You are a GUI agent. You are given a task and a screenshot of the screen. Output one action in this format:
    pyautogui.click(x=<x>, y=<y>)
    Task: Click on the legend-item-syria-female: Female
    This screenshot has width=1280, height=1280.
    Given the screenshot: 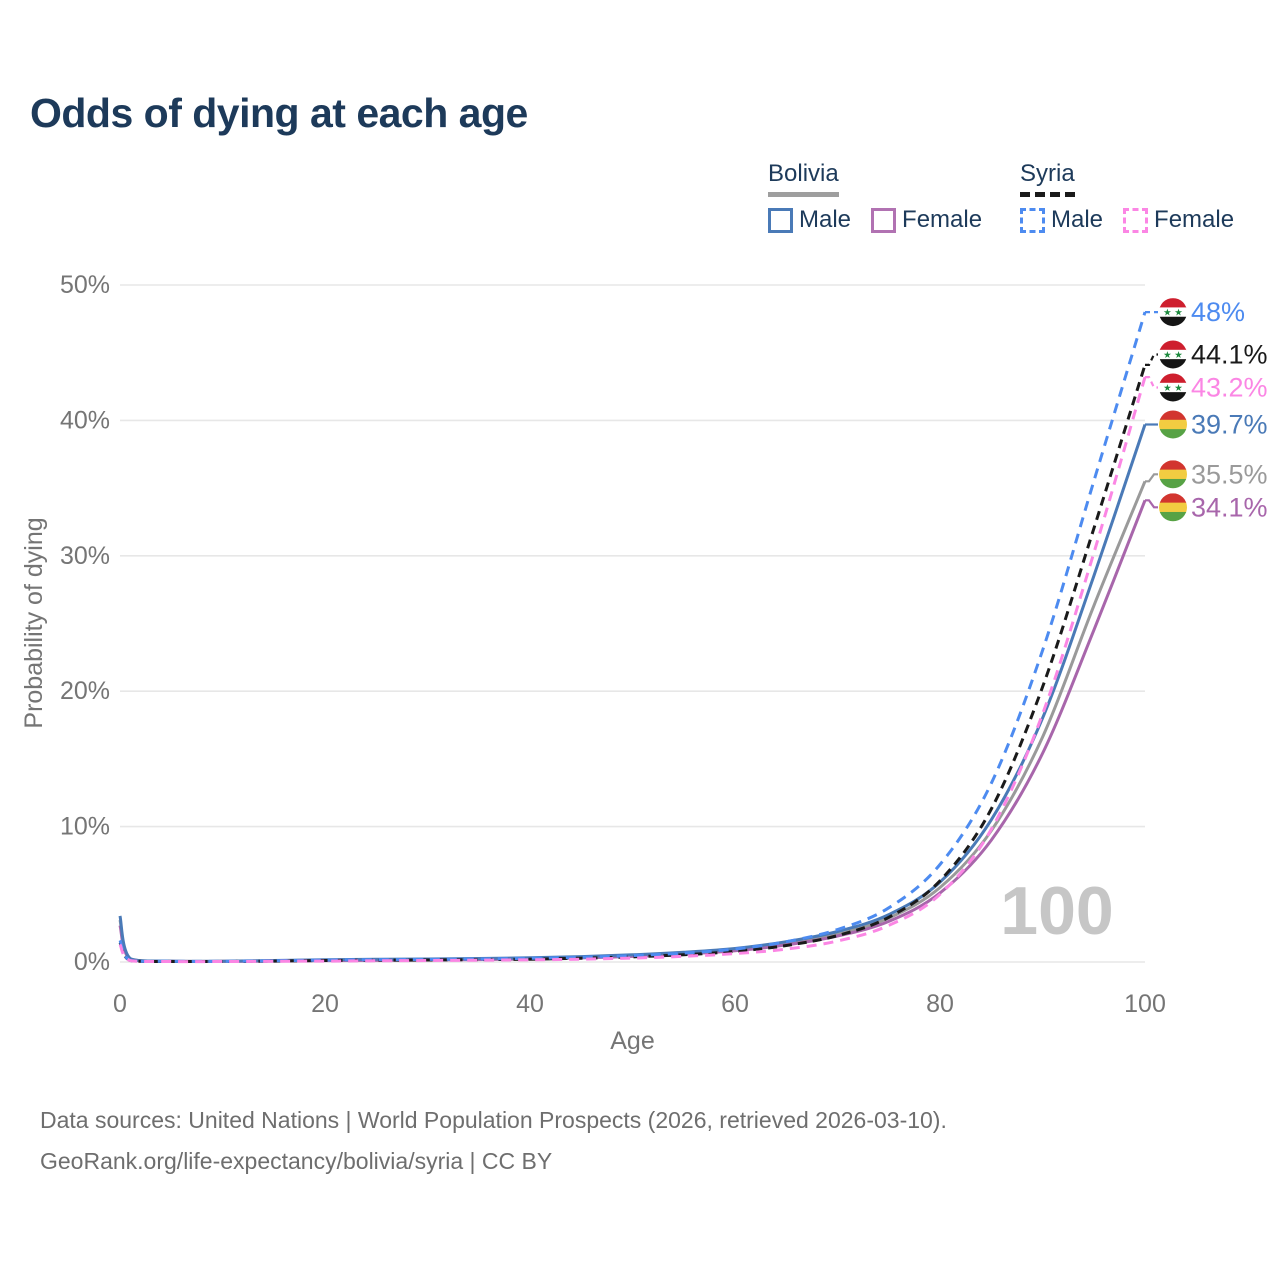 What is the action you would take?
    pyautogui.click(x=1178, y=220)
    